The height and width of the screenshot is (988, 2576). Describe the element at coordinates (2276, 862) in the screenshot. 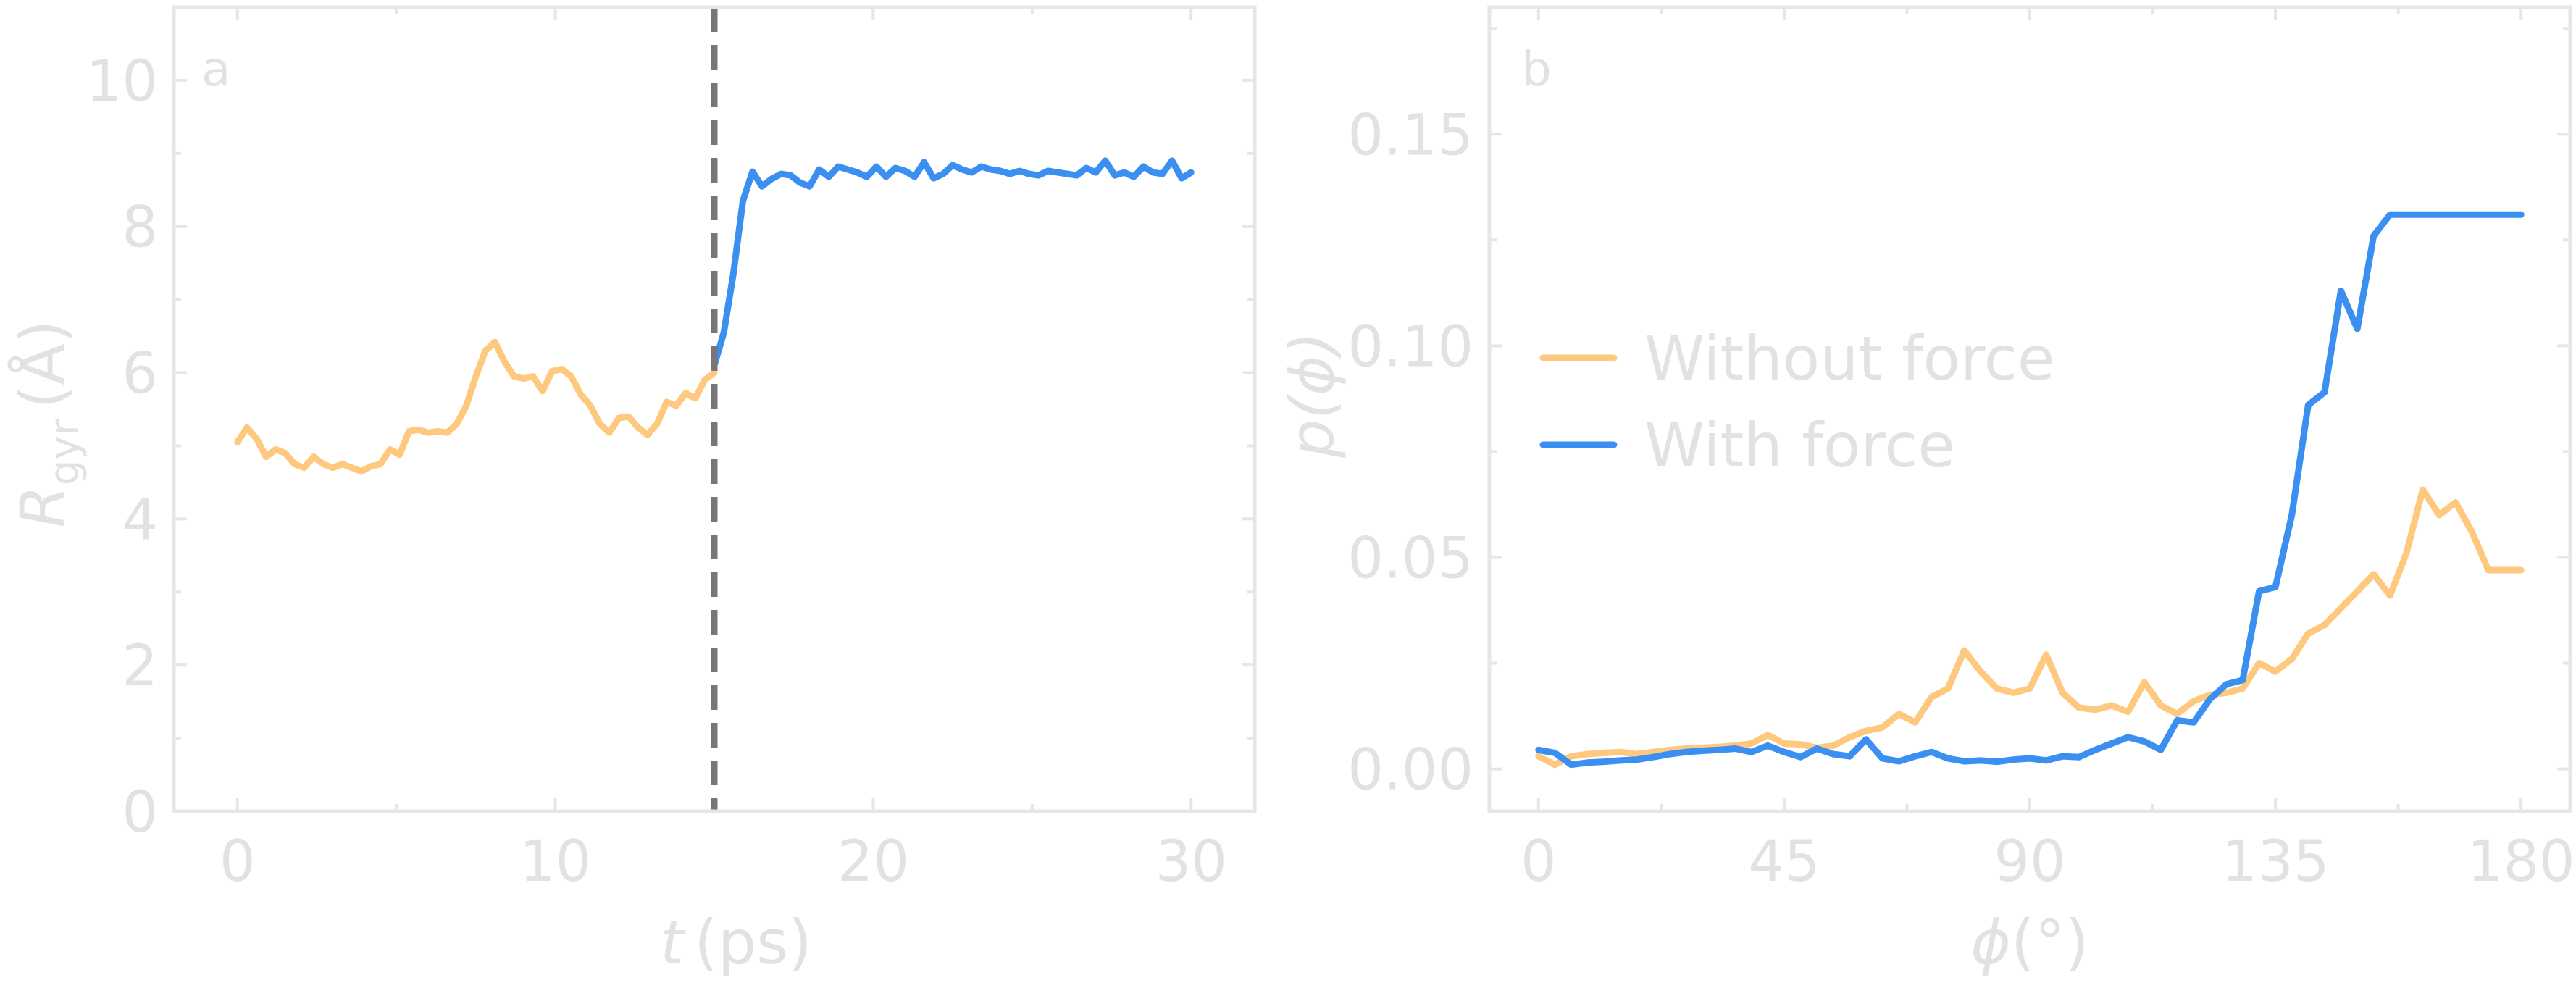

I see `x-tick-label: 135` at that location.